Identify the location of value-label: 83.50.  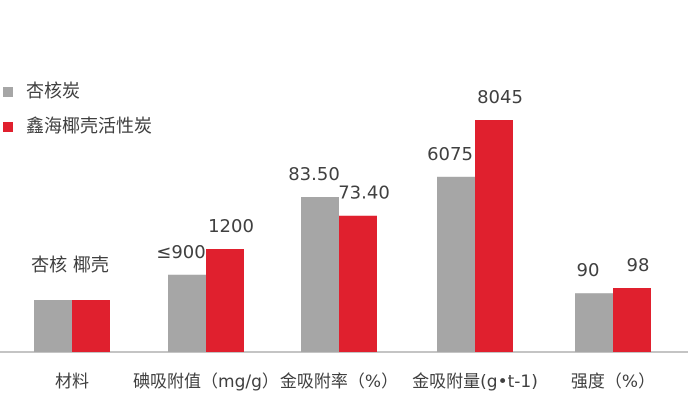
(314, 174).